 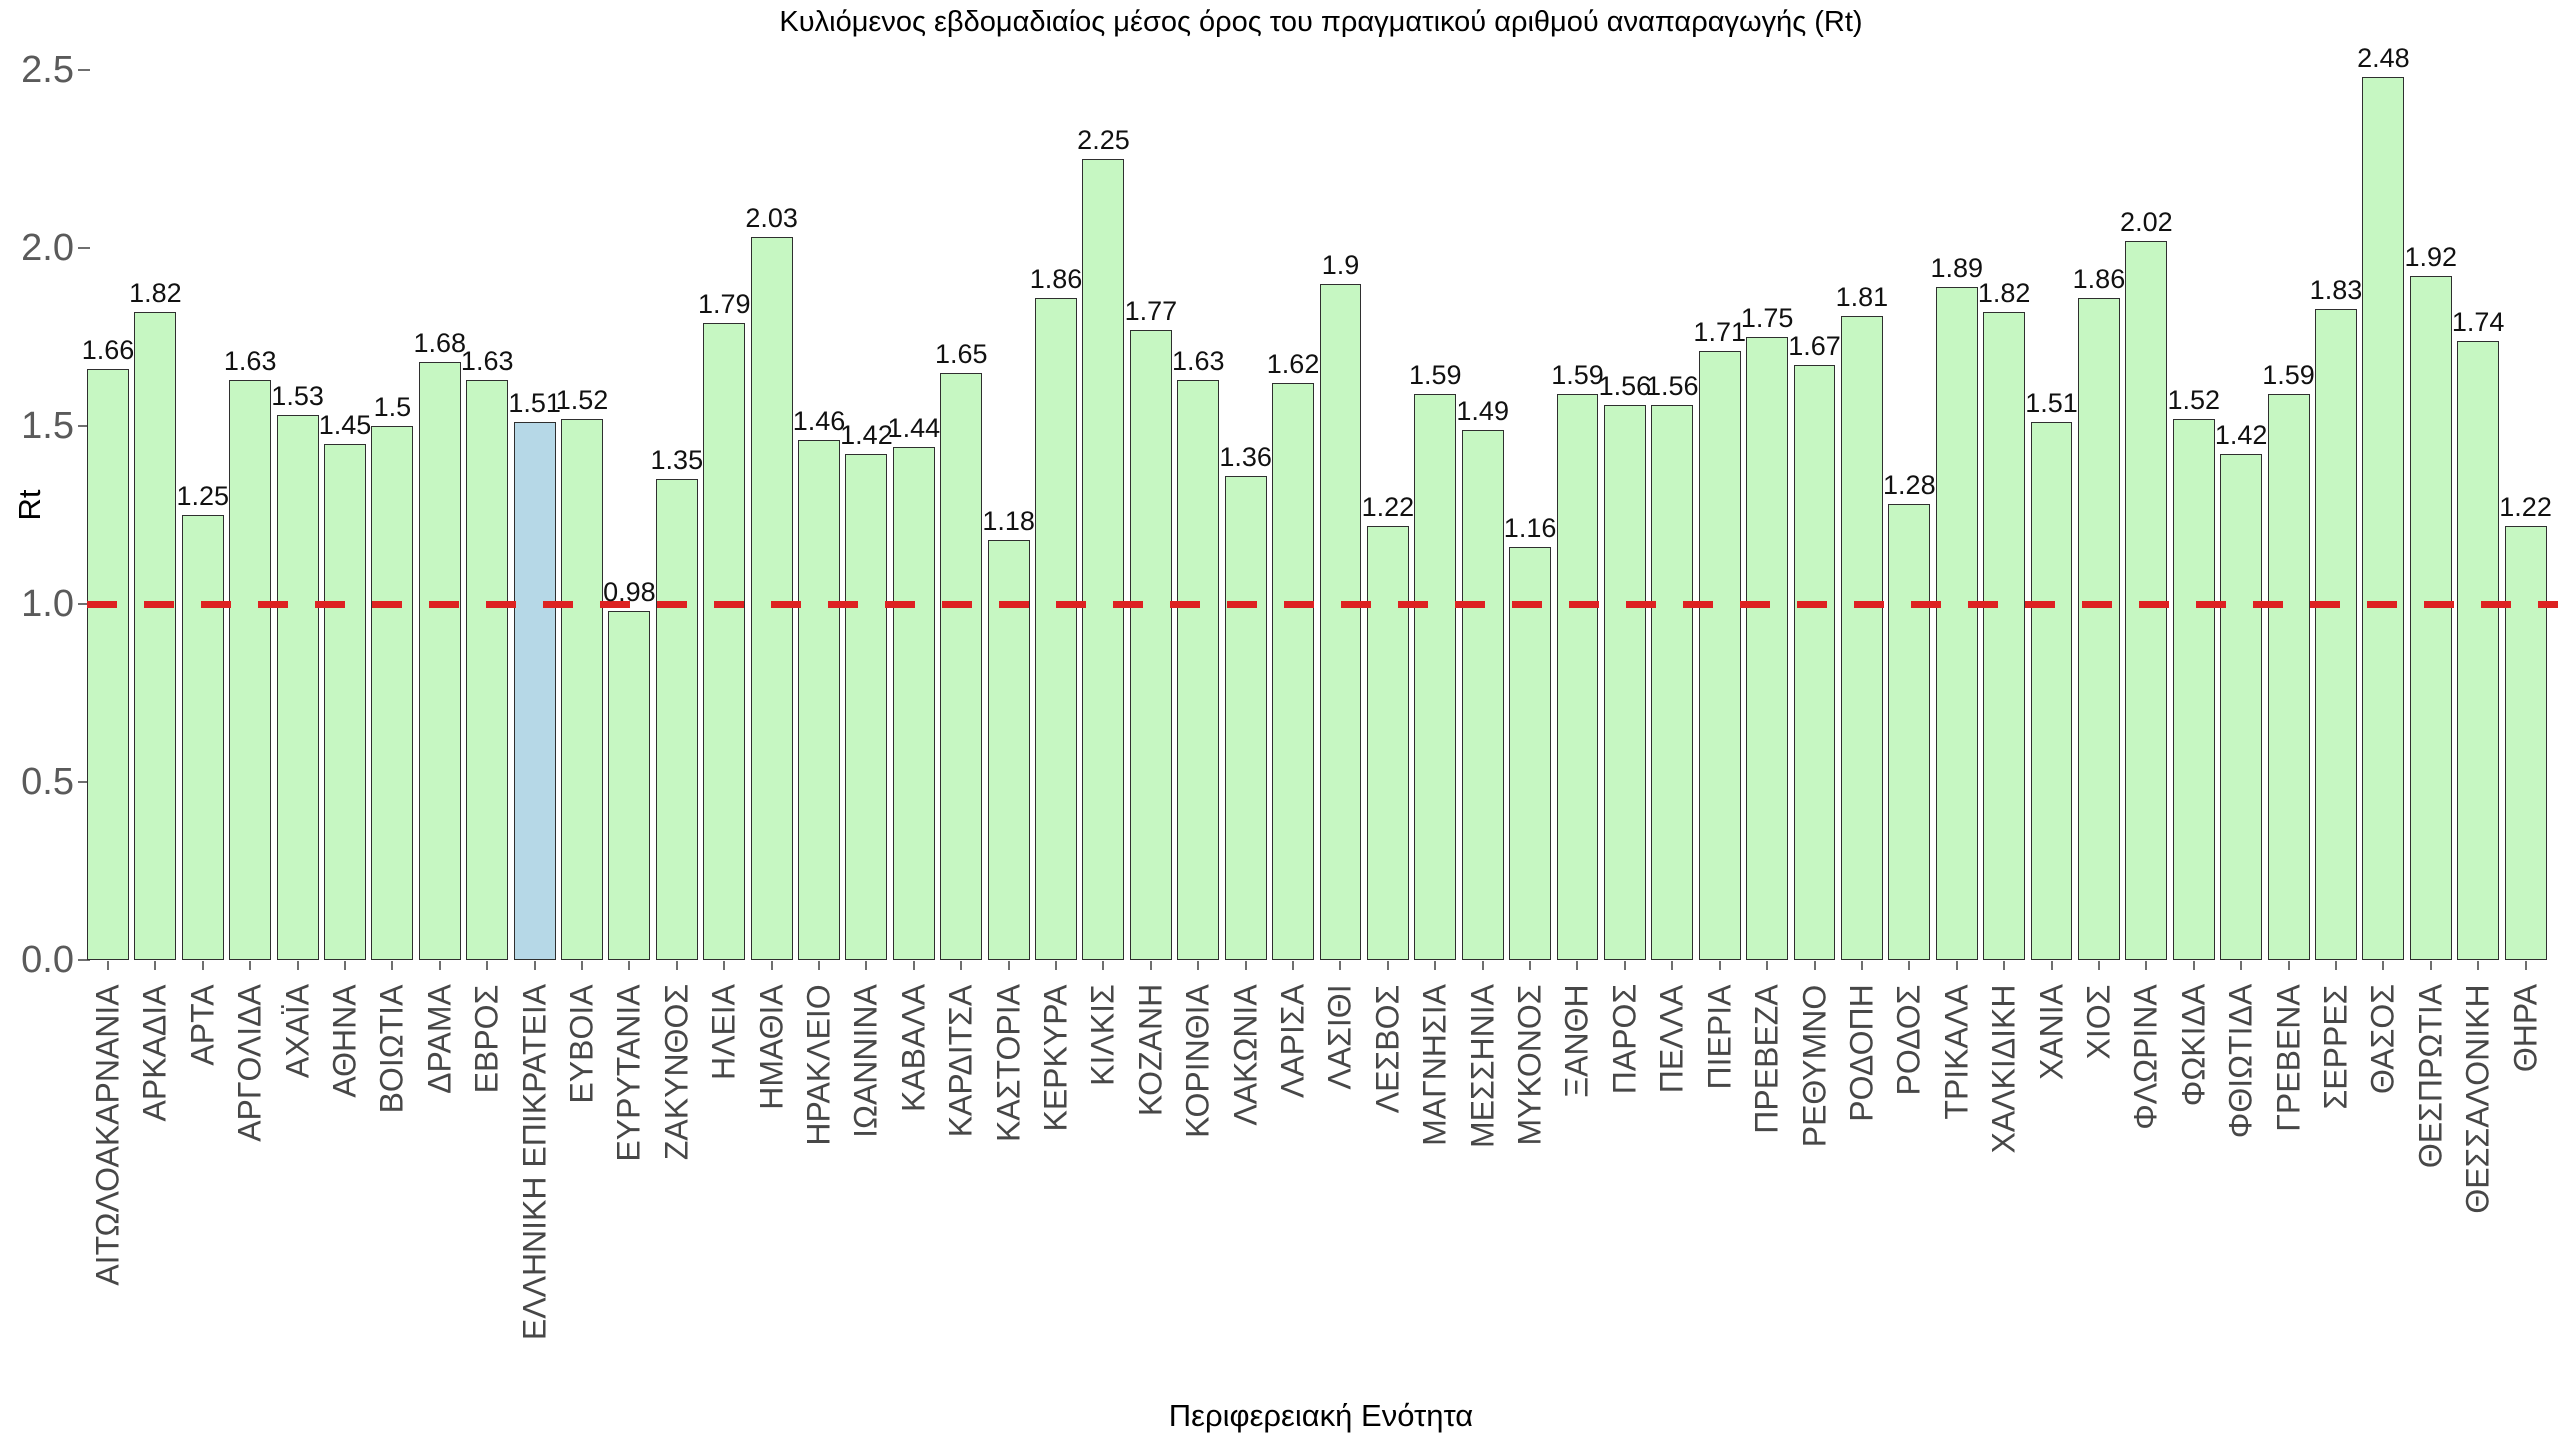 What do you see at coordinates (677, 460) in the screenshot?
I see `bar-value-label: 1.35` at bounding box center [677, 460].